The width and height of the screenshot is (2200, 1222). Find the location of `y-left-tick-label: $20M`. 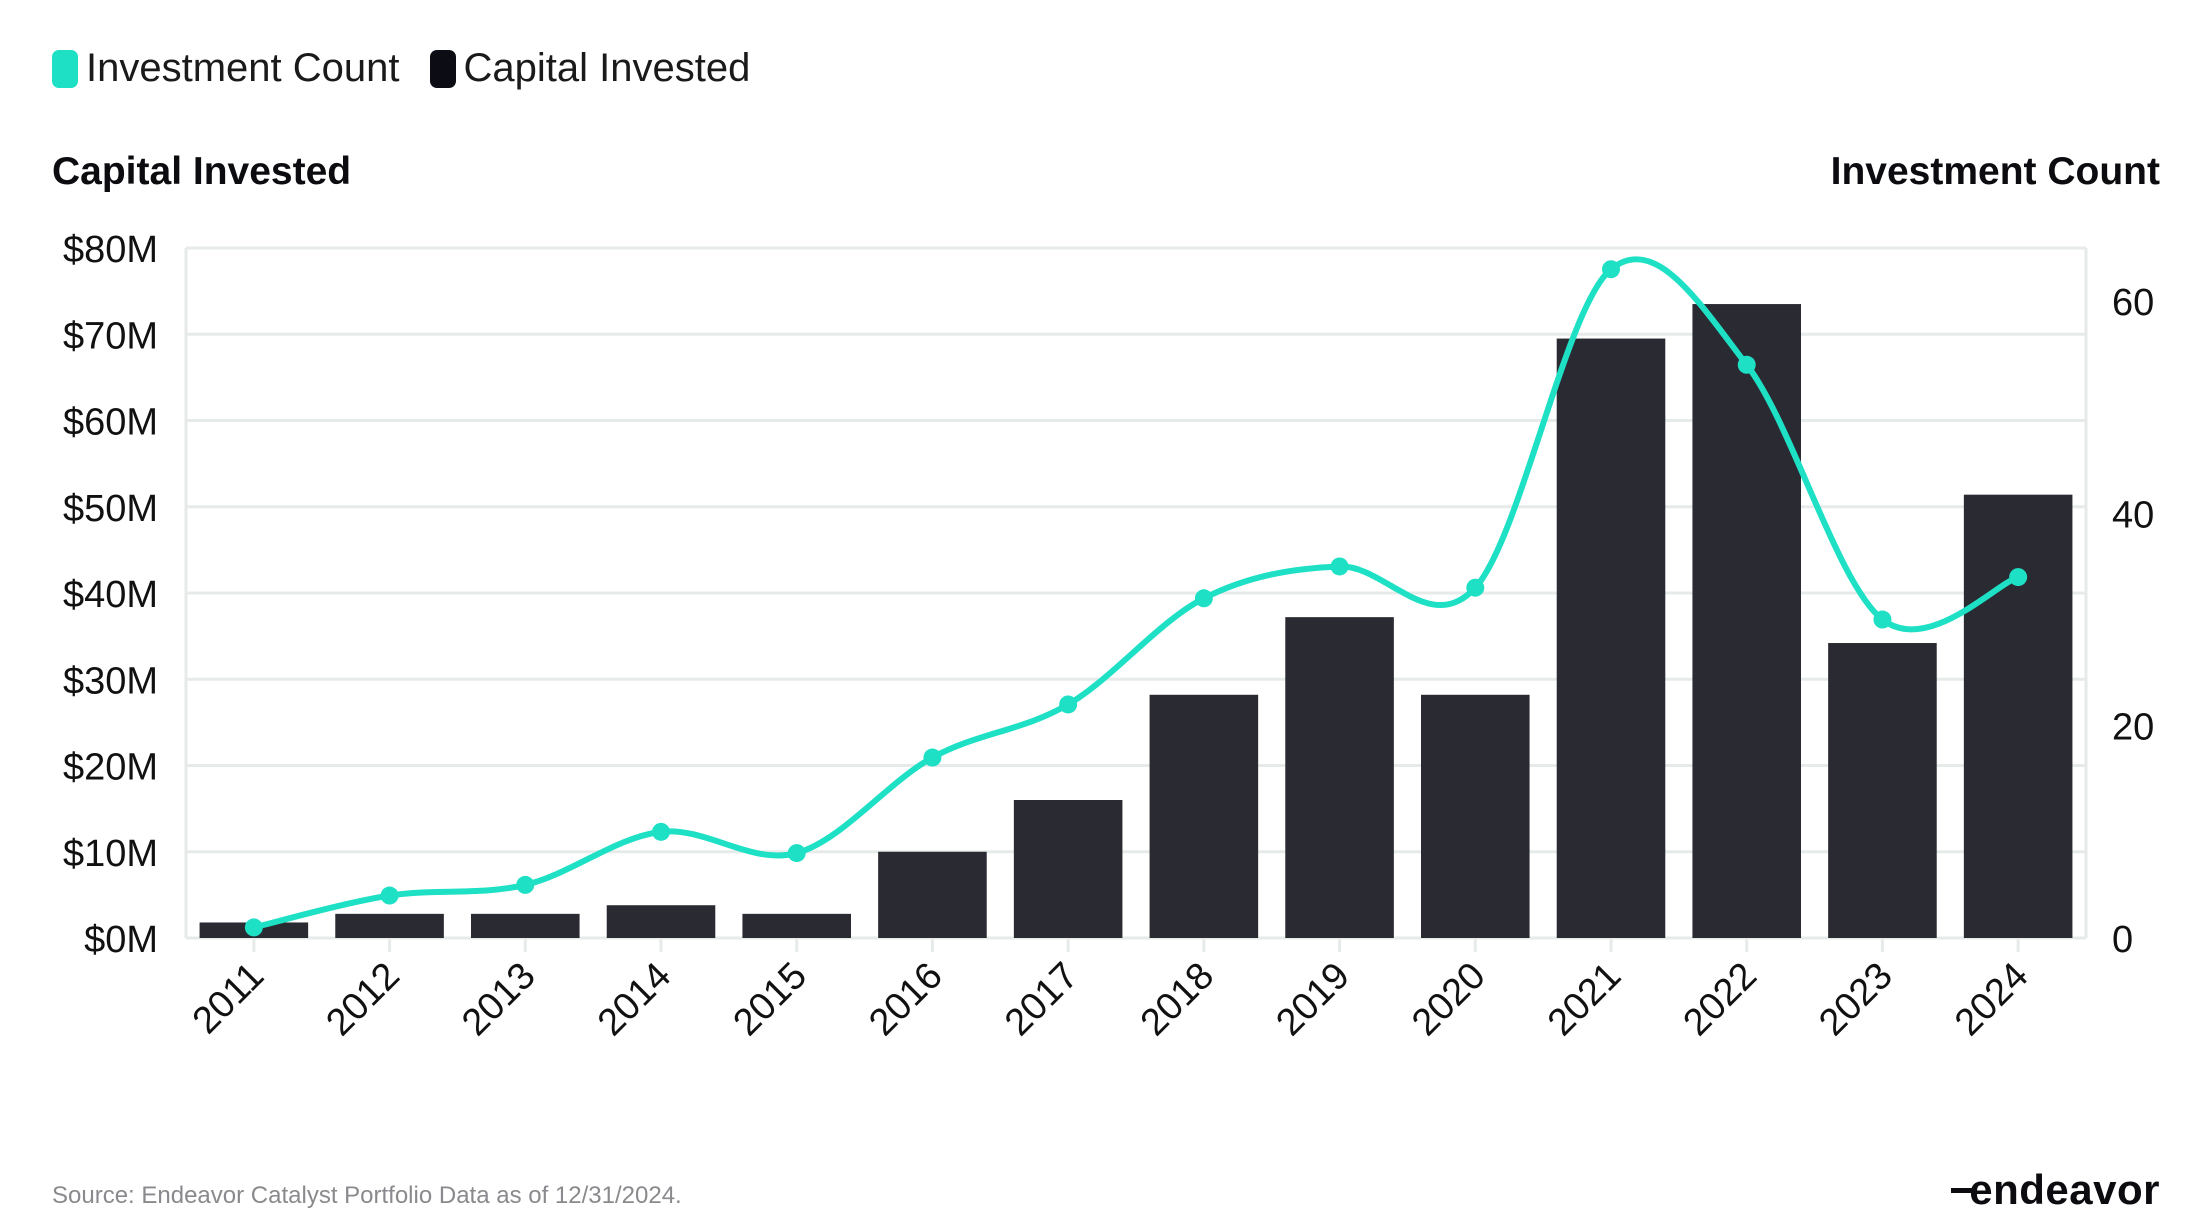

y-left-tick-label: $20M is located at coordinates (110, 768).